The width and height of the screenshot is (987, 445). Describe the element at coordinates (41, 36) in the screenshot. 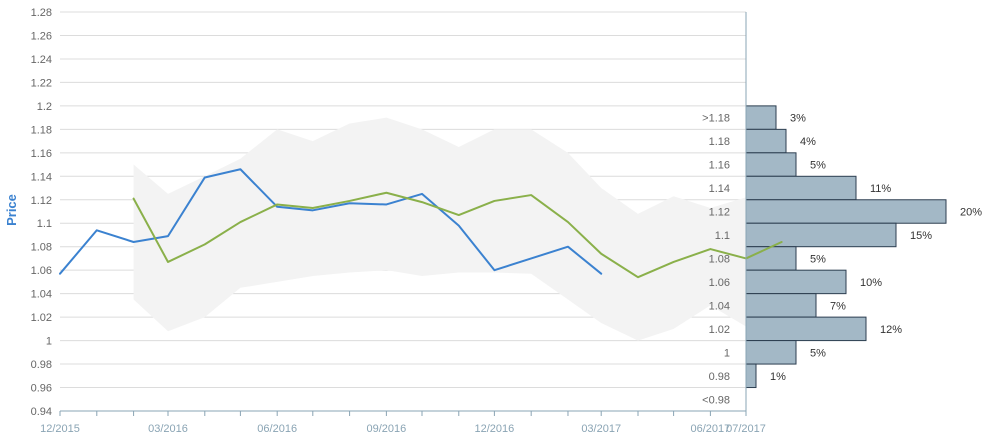

I see `y-tick-label: 1.26` at that location.